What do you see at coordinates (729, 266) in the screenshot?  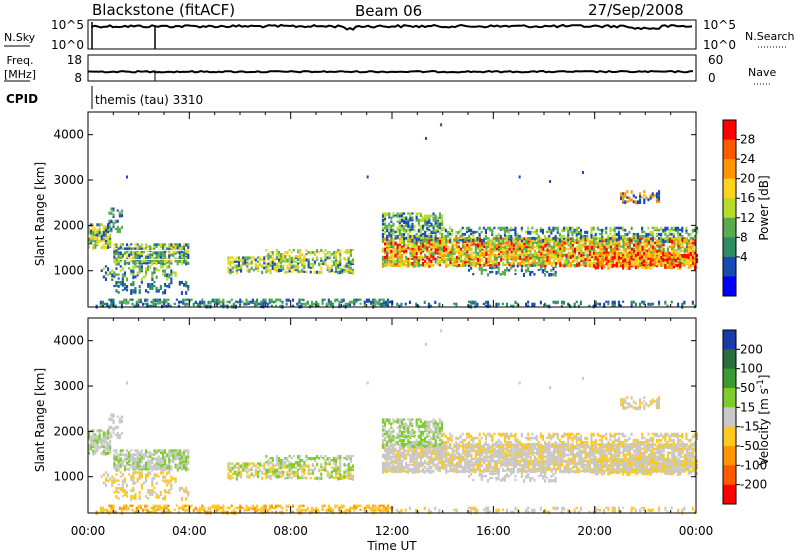 I see `power-colorbar-swatch` at bounding box center [729, 266].